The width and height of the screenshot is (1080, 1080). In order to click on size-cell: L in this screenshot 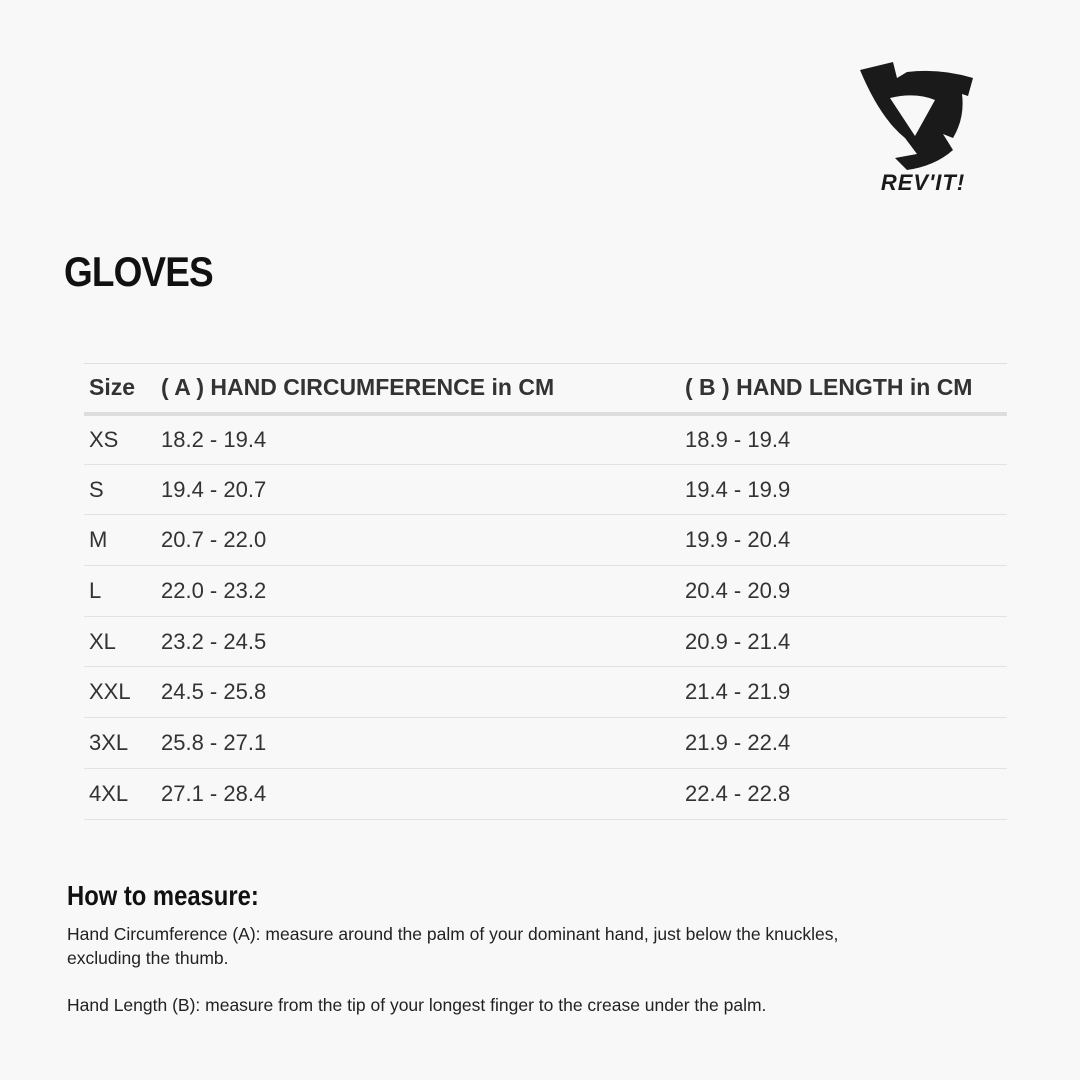, I will do `click(95, 590)`.